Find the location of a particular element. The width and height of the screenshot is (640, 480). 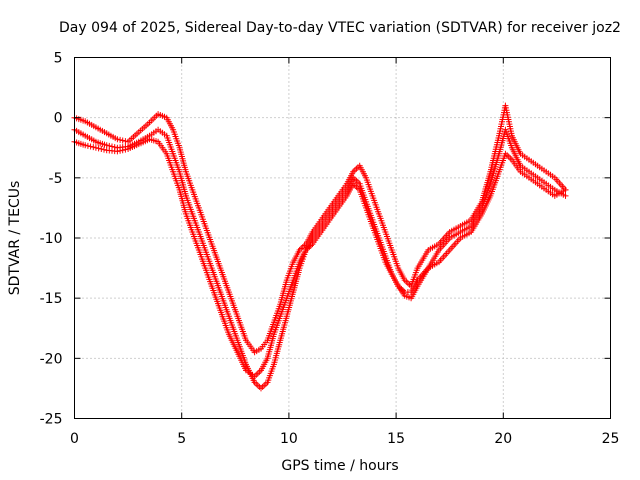

y-tick-labels: -25 -20 -15 -10 -5 0 5 is located at coordinates (51, 239).